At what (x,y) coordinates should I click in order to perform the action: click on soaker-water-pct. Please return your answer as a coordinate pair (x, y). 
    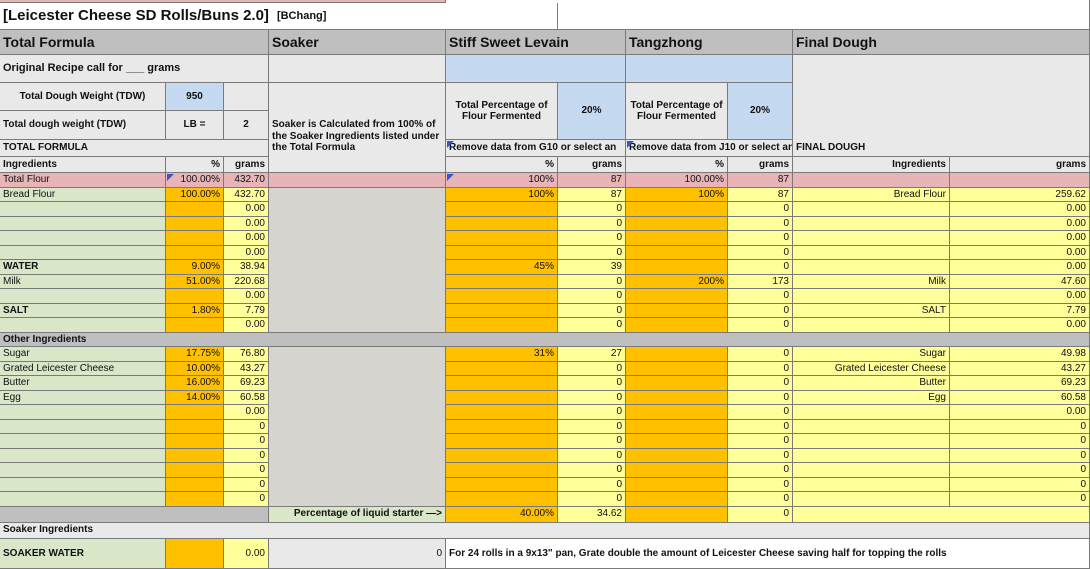
    Looking at the image, I should click on (195, 553).